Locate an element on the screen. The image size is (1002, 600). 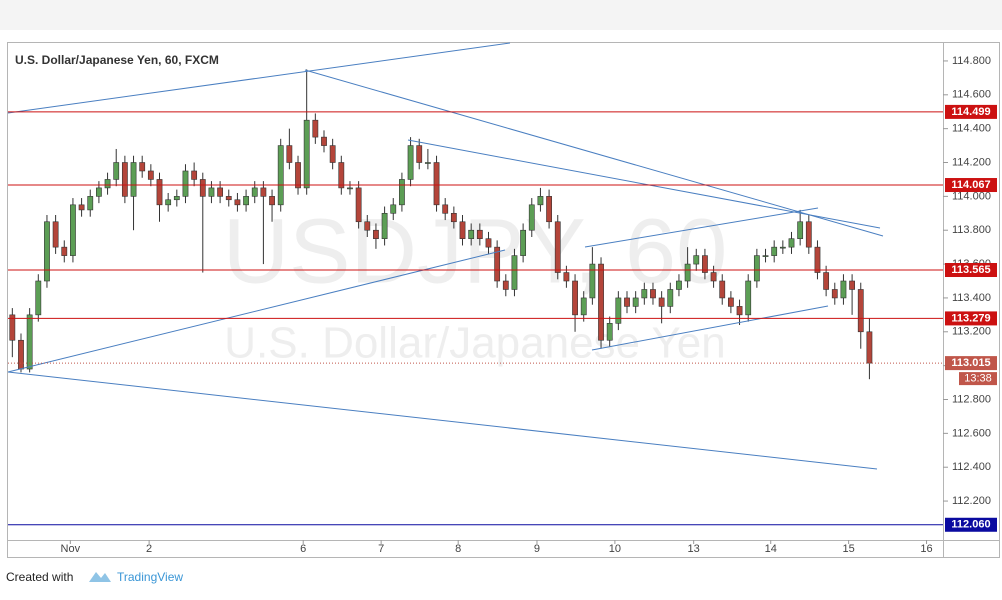
level-label-bg is located at coordinates (971, 185).